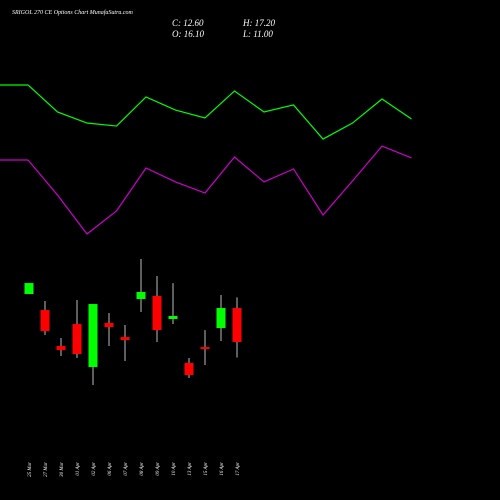  What do you see at coordinates (174, 469) in the screenshot?
I see `x-tick-label: 10 Apr` at bounding box center [174, 469].